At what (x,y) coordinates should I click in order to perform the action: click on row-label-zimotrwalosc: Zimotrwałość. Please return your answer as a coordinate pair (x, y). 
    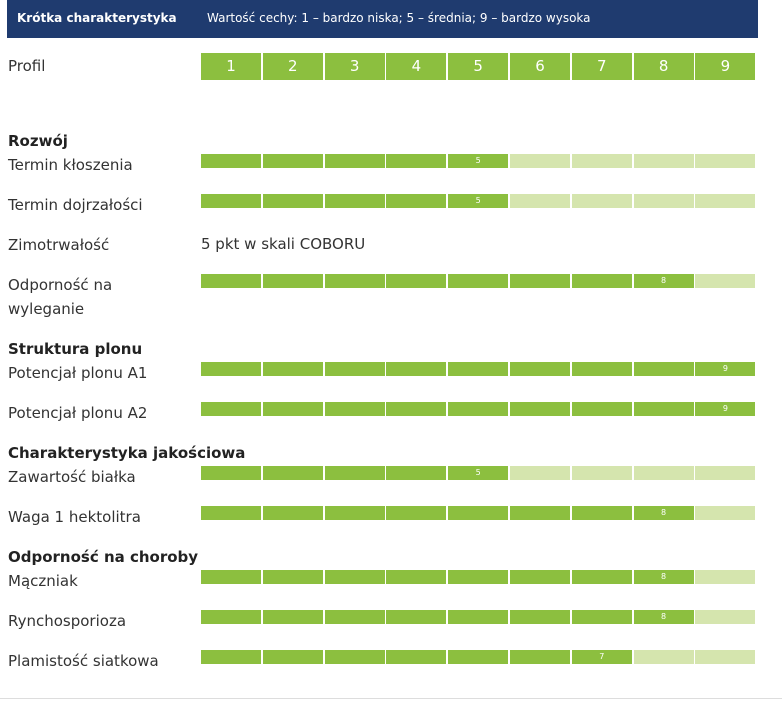
    Looking at the image, I should click on (59, 245).